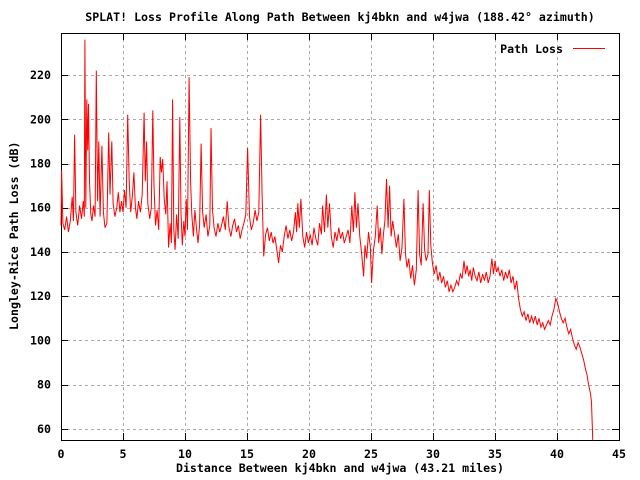  I want to click on x-tick-label: 25, so click(371, 454).